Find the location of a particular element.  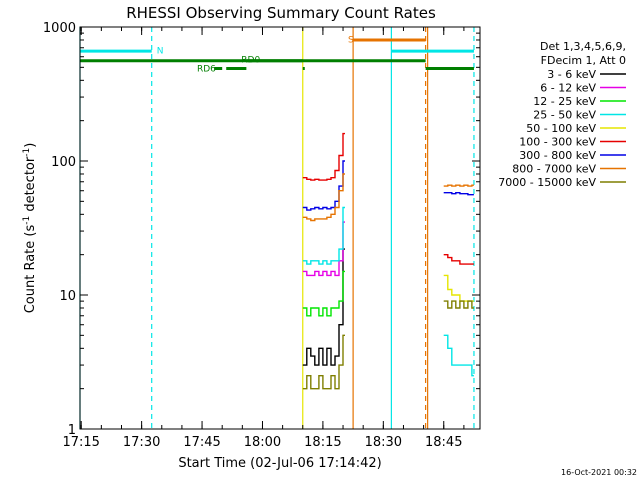

legend-entry-label: 12 - 25 keV is located at coordinates (564, 101).